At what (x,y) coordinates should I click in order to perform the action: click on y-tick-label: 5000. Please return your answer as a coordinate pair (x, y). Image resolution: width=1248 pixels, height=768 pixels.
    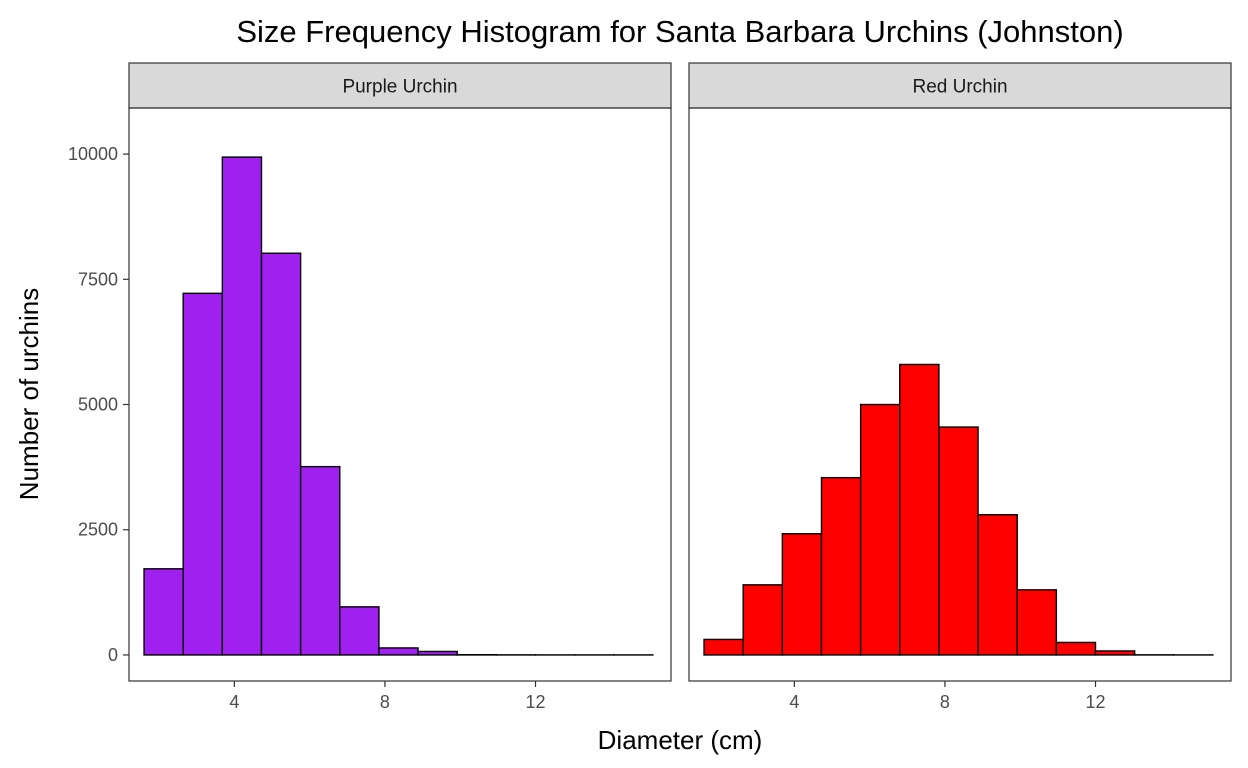
    Looking at the image, I should click on (98, 405).